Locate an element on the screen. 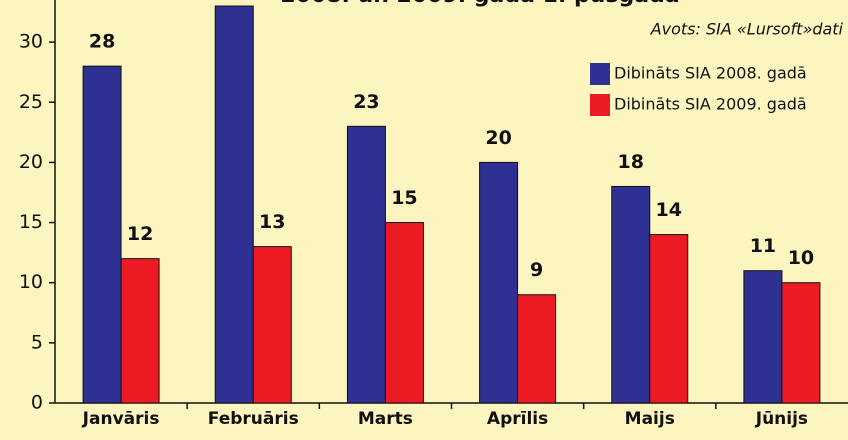 Image resolution: width=848 pixels, height=440 pixels. y-tick-label: 5 is located at coordinates (37, 342).